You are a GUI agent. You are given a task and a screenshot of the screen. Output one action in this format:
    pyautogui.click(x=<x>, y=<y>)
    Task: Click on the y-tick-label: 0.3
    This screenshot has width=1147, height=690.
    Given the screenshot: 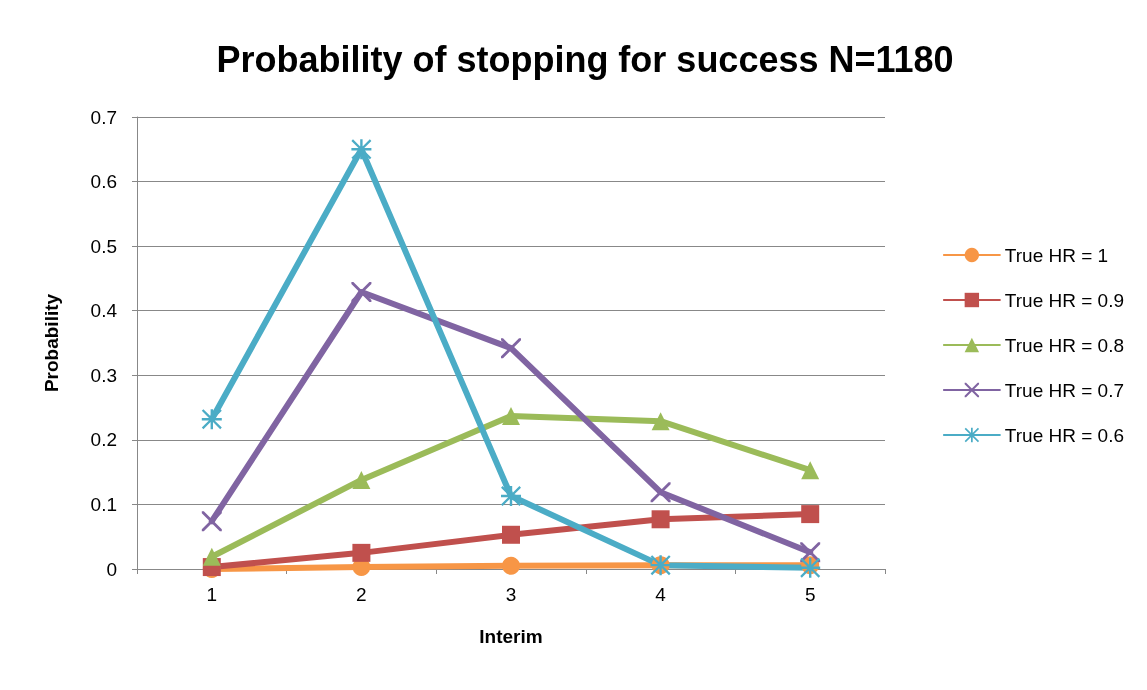 What is the action you would take?
    pyautogui.click(x=103, y=375)
    